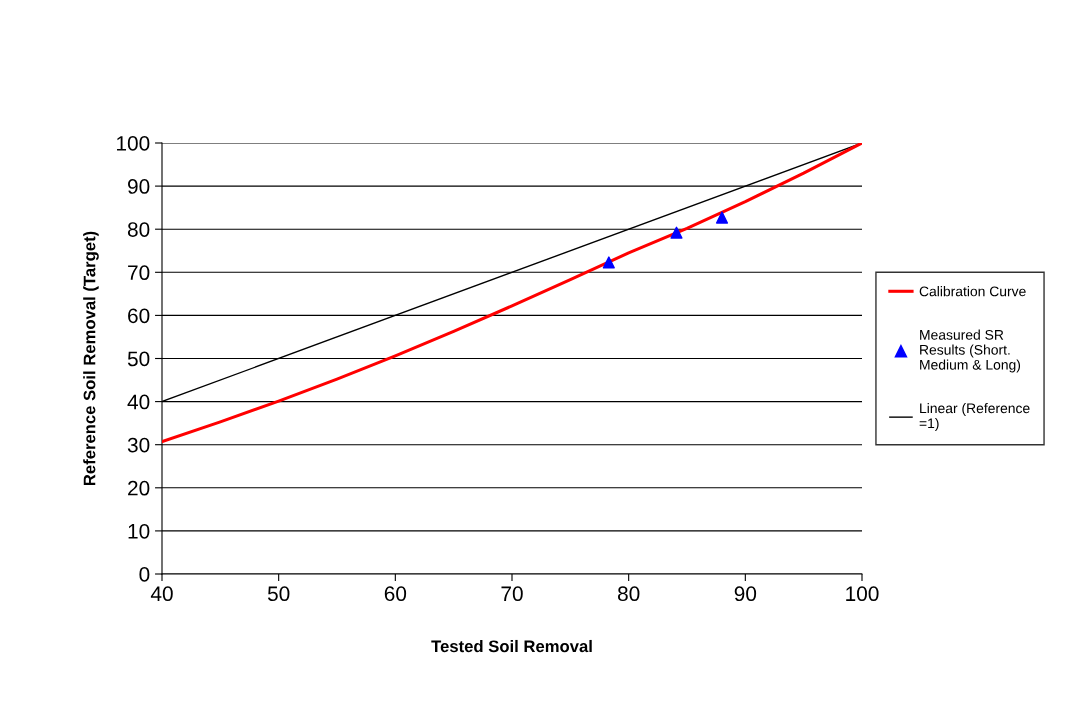 This screenshot has width=1073, height=704. Describe the element at coordinates (628, 594) in the screenshot. I see `x-tick-label: 80` at that location.